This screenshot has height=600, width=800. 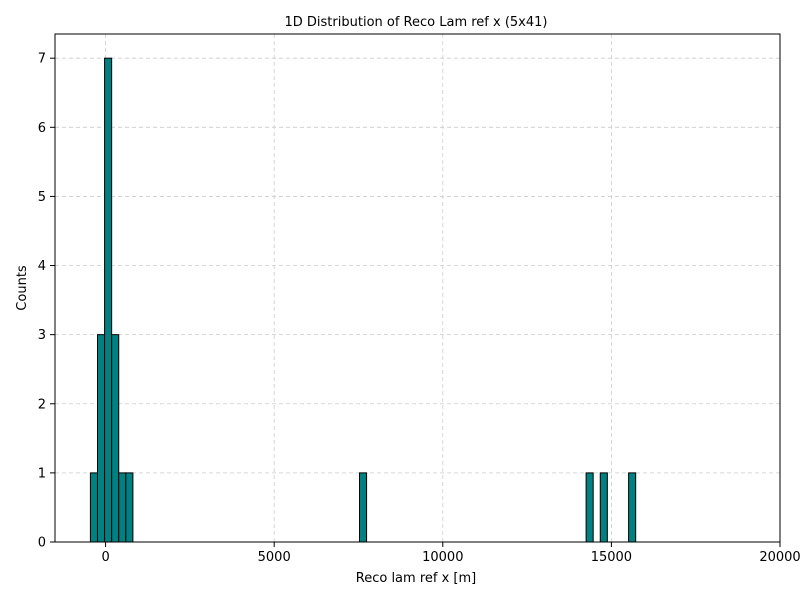 What do you see at coordinates (274, 557) in the screenshot?
I see `x-tick-label: 5000` at bounding box center [274, 557].